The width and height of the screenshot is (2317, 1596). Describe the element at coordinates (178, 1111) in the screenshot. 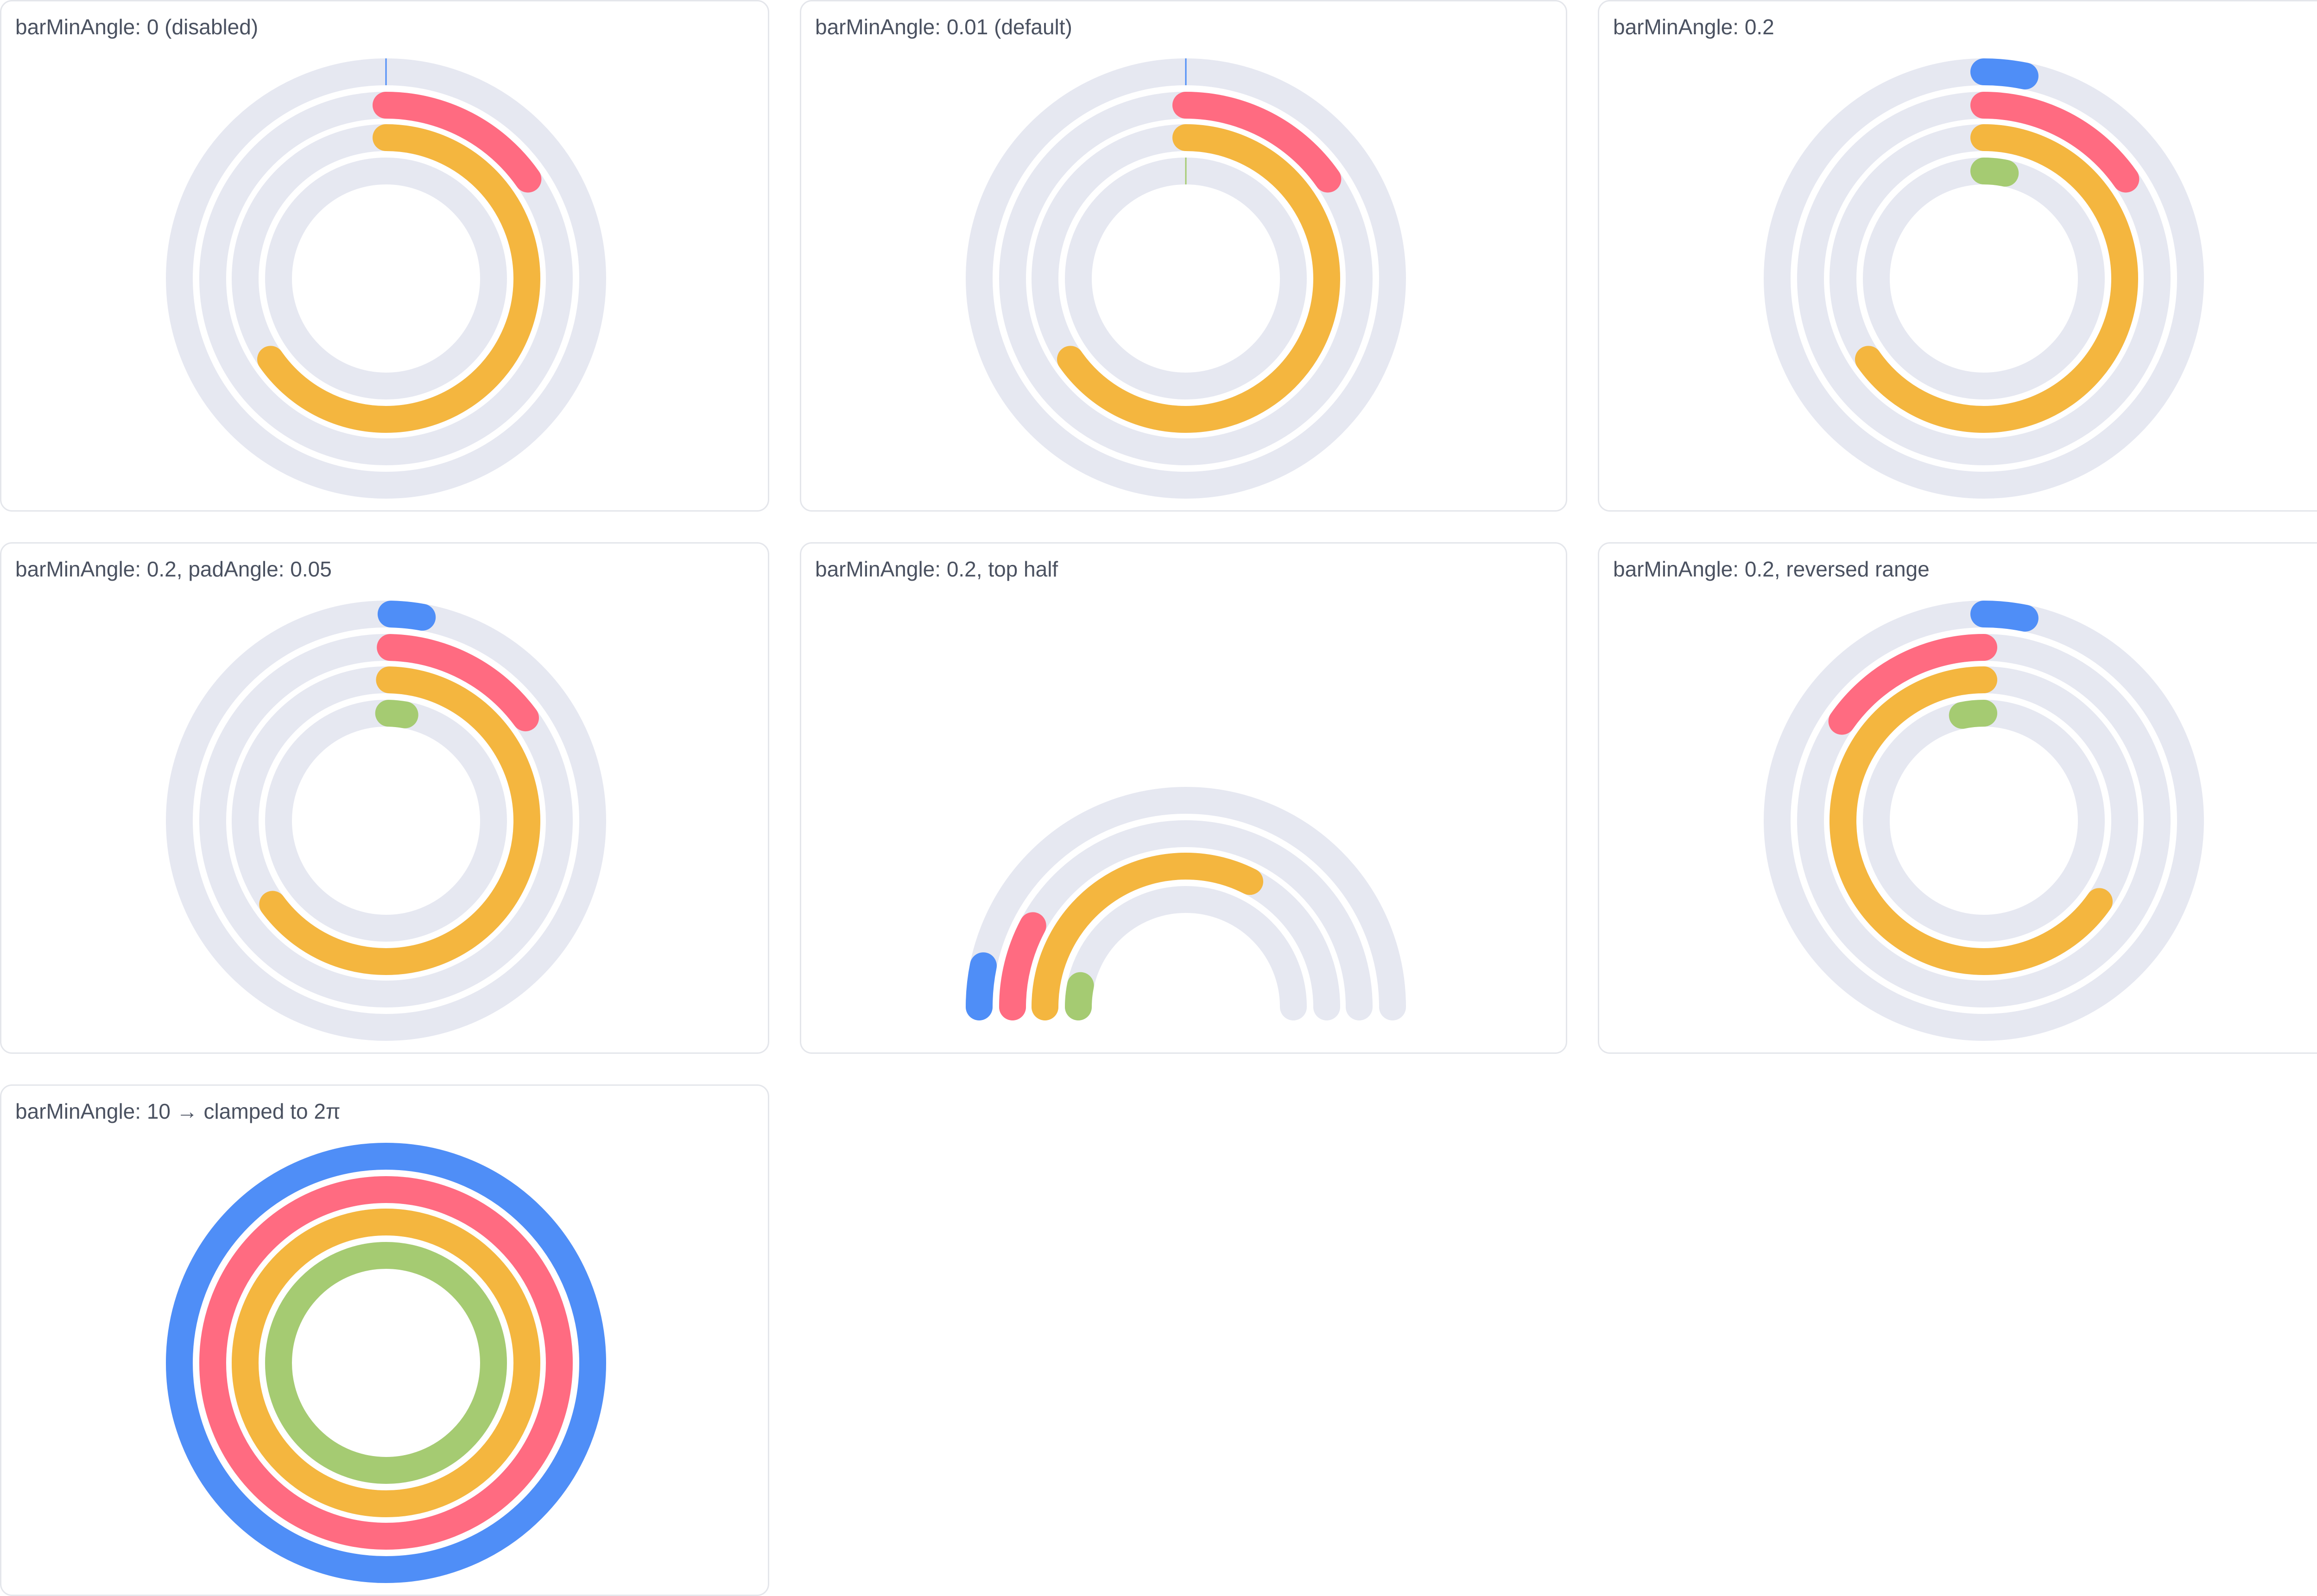

I see `chart-title: barMinAngle: 10 → clamped to 2π` at that location.